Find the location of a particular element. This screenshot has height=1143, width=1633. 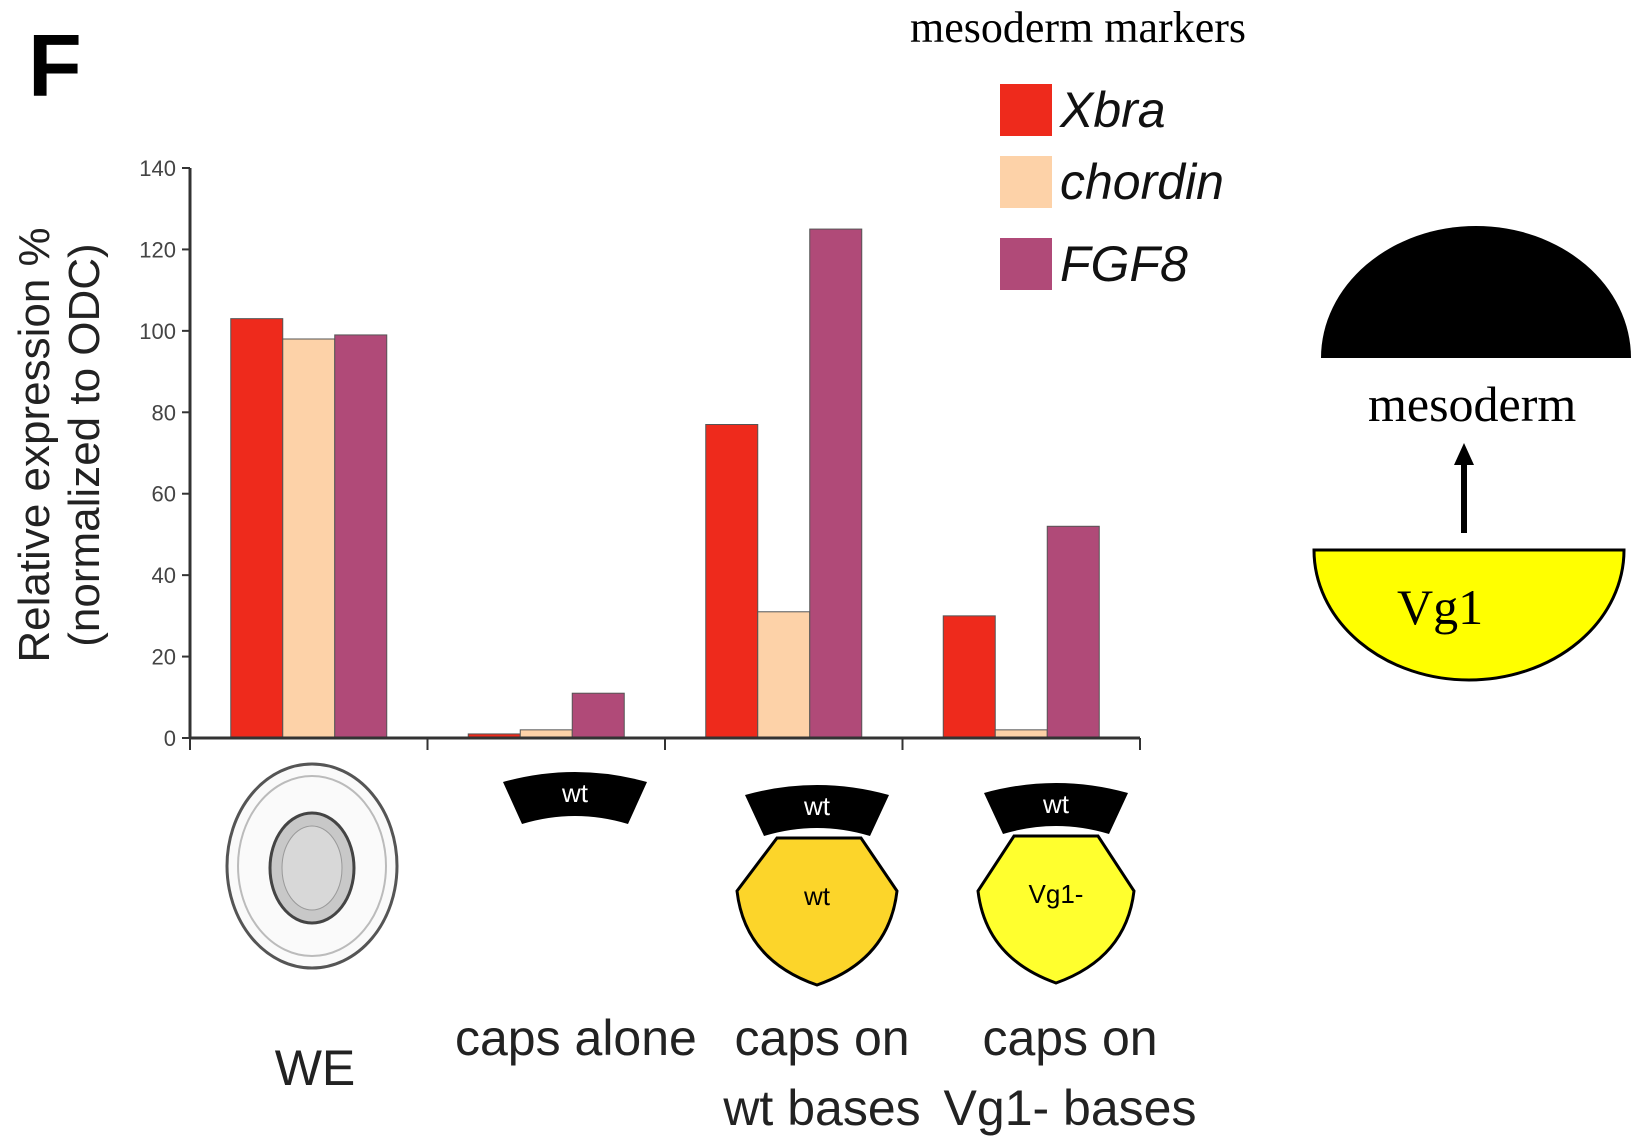

category-label-we: WE is located at coordinates (315, 1068).